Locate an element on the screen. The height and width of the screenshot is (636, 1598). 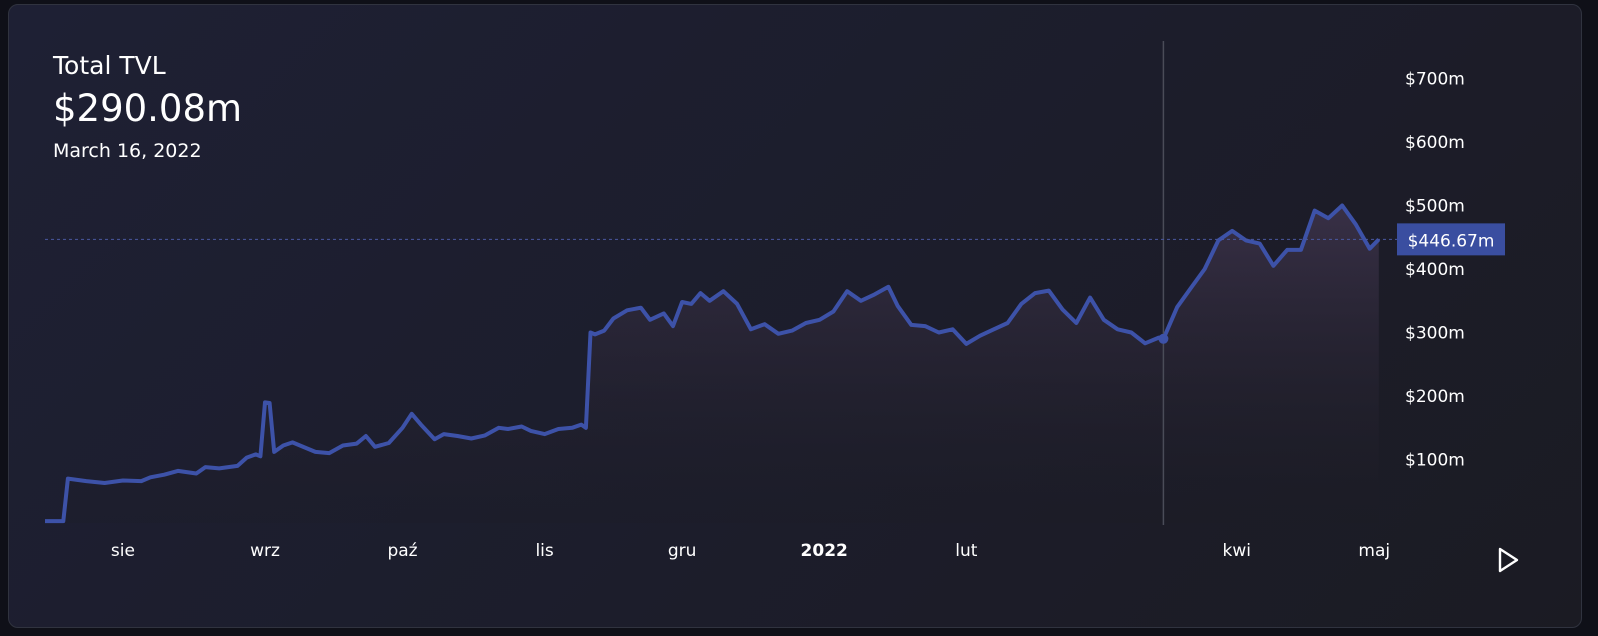
y-tick-label: $500m is located at coordinates (1435, 207).